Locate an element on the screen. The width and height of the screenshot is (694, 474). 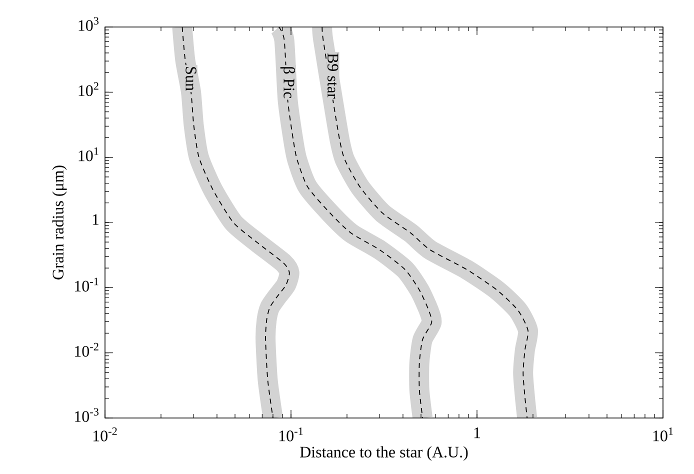
x-tick-label: 1 is located at coordinates (477, 433).